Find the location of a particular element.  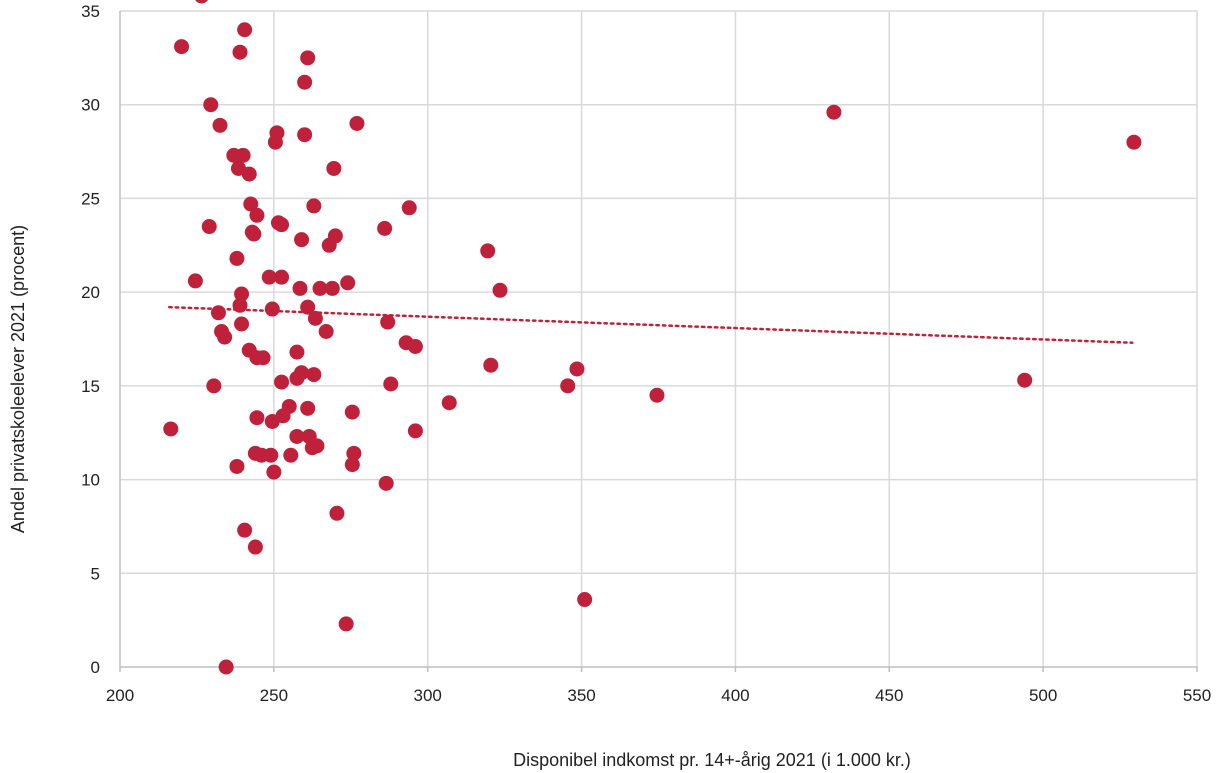

y-tick-label: 10 is located at coordinates (90, 480).